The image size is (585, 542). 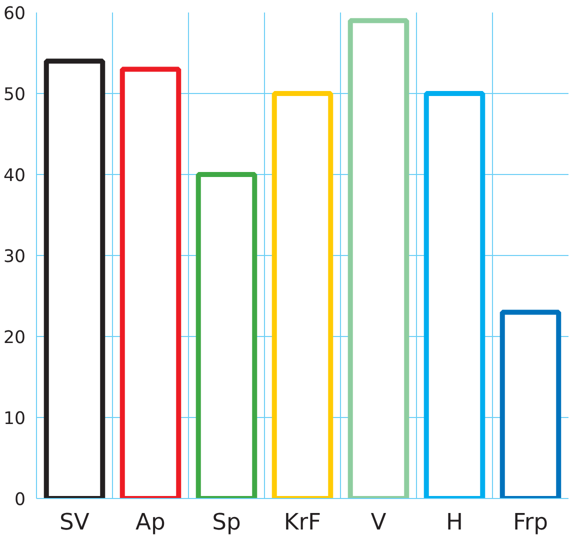 I want to click on y-tick-label: 30, so click(x=14, y=257).